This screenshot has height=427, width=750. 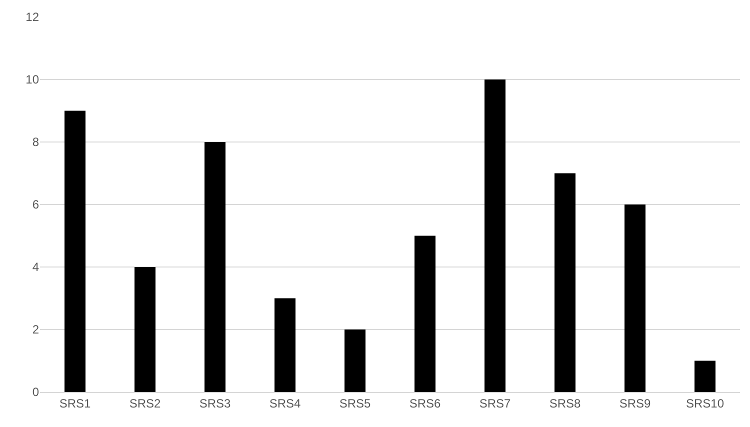 I want to click on y-tick-label: 10, so click(x=33, y=79).